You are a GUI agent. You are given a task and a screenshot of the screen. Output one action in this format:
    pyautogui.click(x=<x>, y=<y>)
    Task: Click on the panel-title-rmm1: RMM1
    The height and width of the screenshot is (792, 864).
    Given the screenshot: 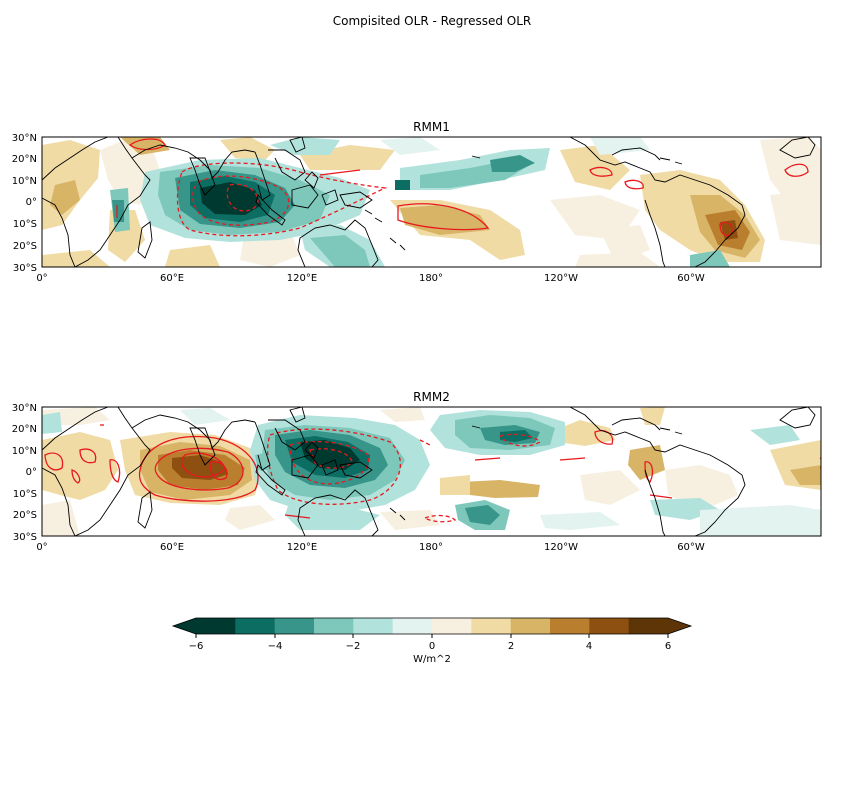 What is the action you would take?
    pyautogui.click(x=431, y=127)
    